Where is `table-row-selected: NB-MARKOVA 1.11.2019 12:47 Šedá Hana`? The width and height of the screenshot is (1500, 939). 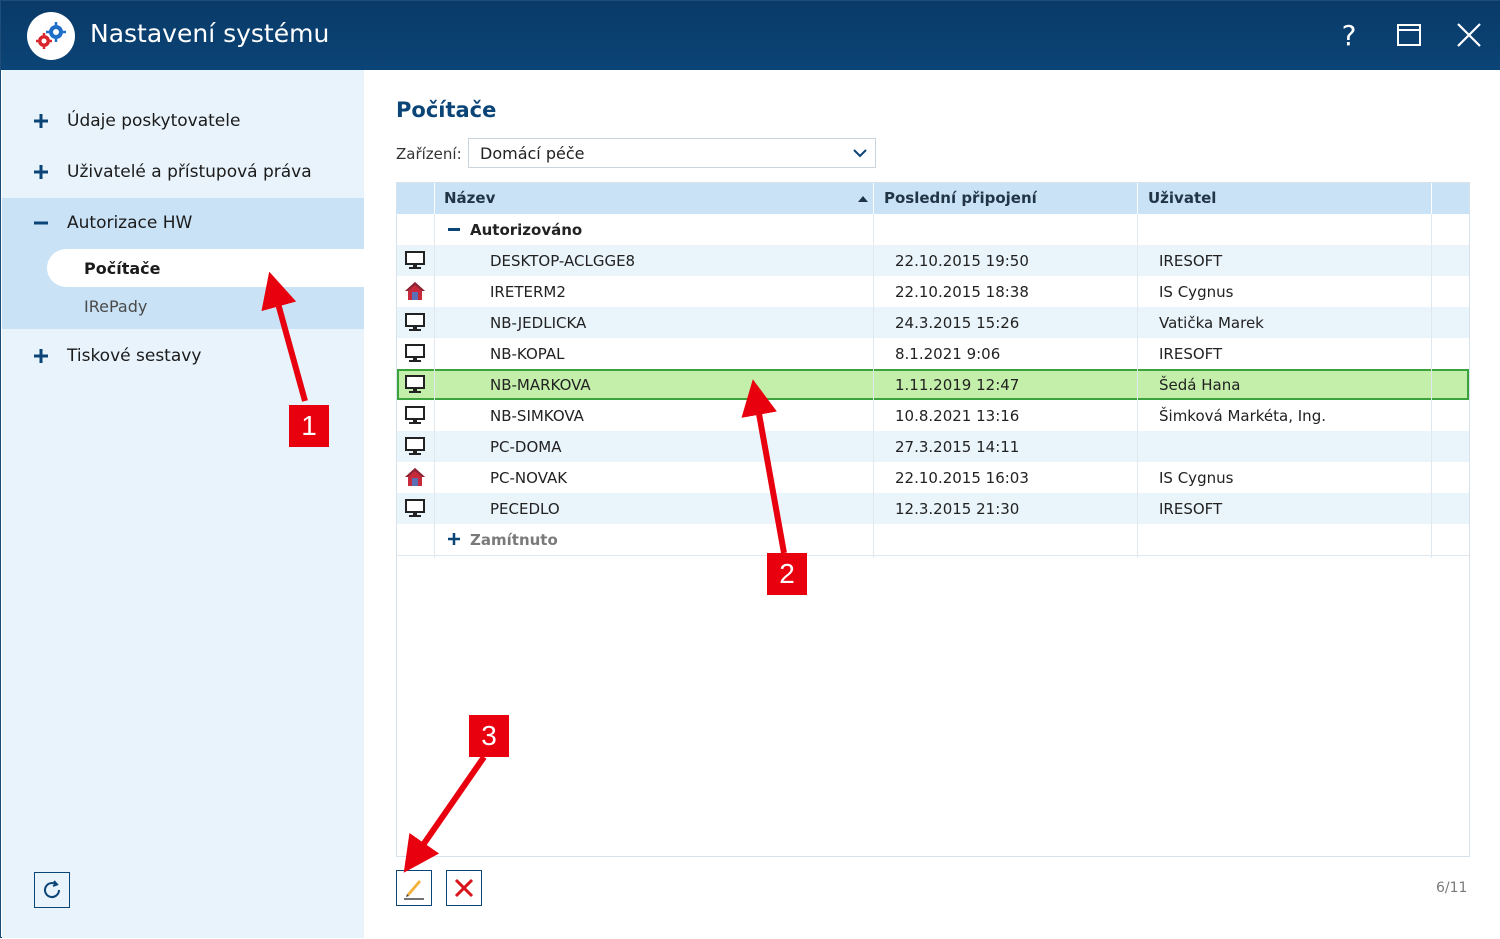
table-row-selected: NB-MARKOVA 1.11.2019 12:47 Šedá Hana is located at coordinates (933, 384).